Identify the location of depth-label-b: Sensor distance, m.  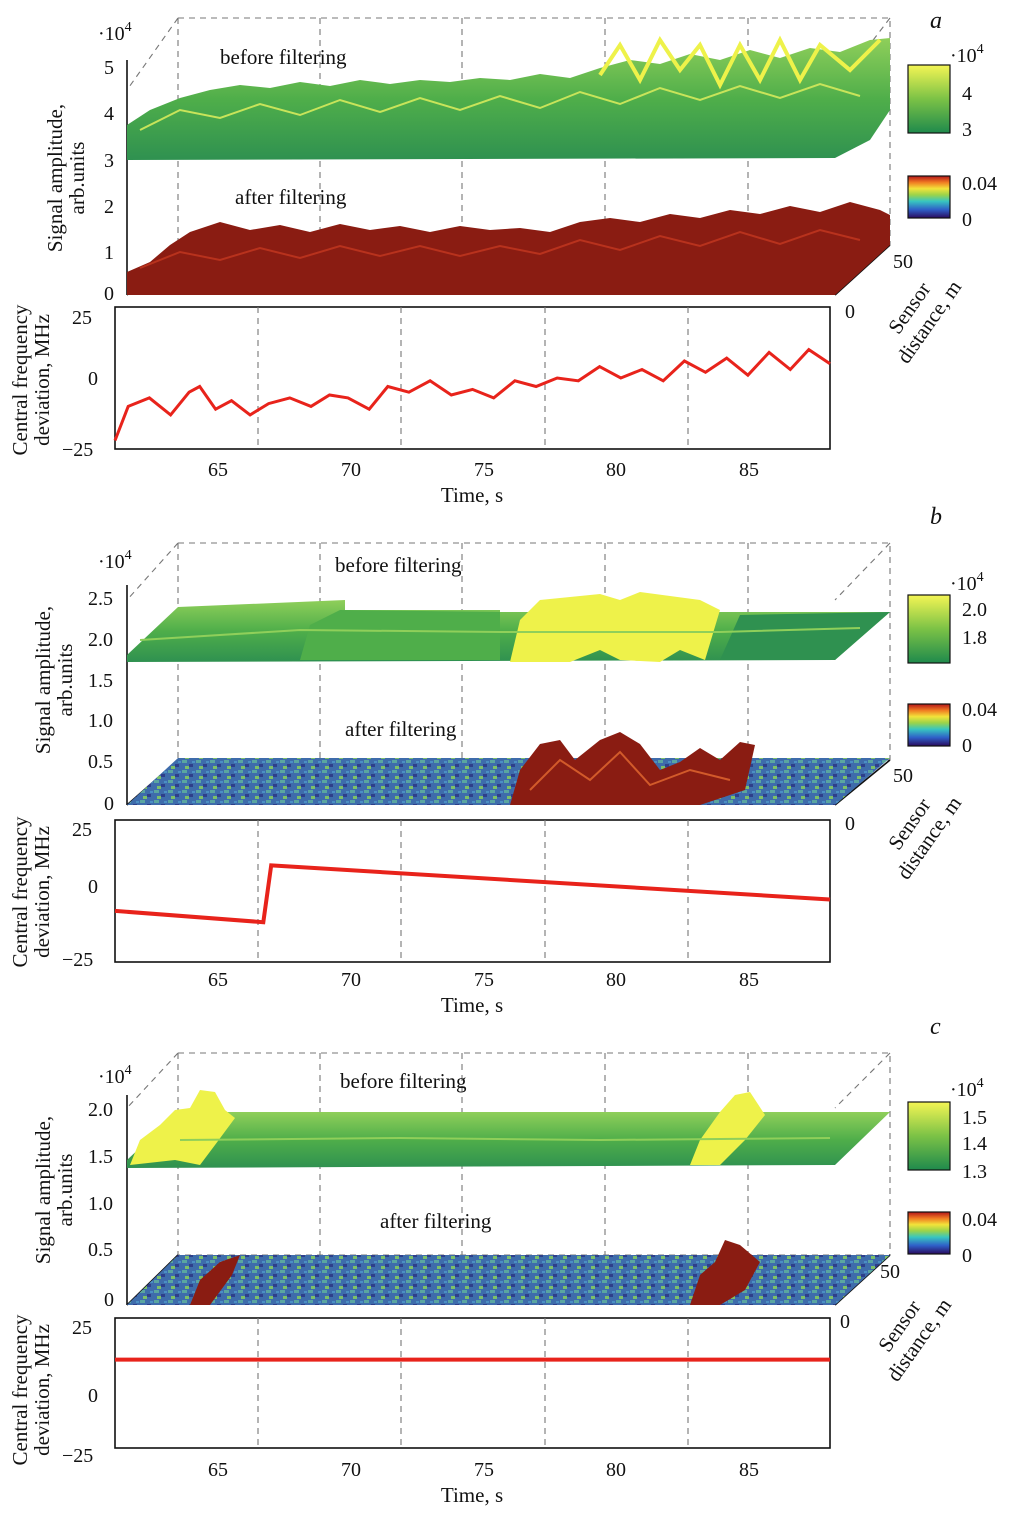
(924, 838).